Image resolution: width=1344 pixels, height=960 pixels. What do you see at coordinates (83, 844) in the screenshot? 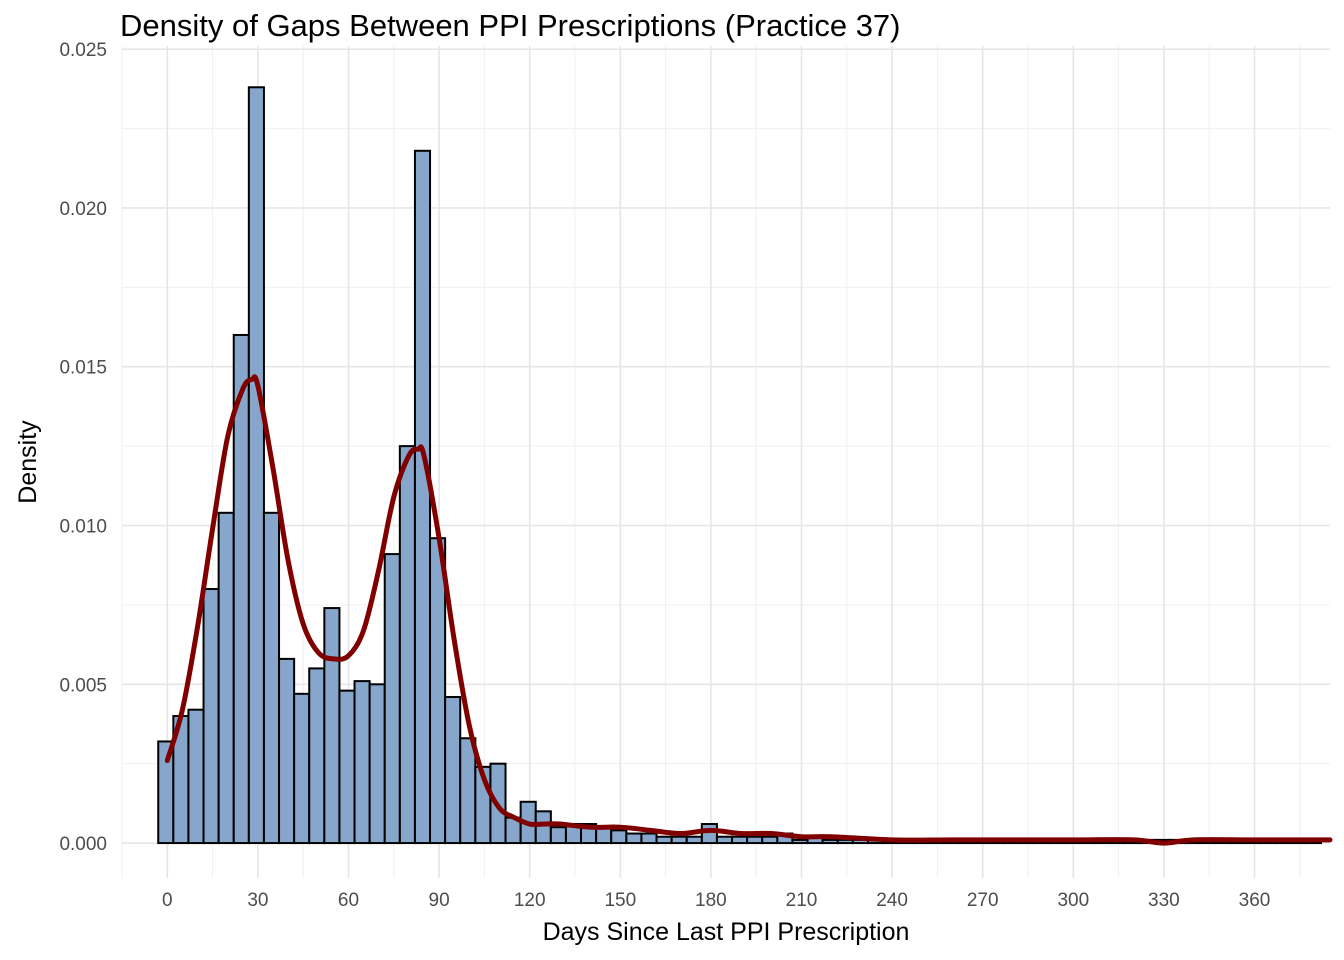
I see `y-tick-label: 0.000` at bounding box center [83, 844].